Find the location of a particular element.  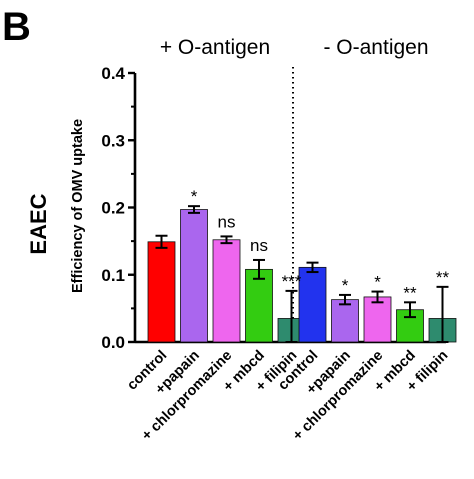

significance-label: *** is located at coordinates (292, 281).